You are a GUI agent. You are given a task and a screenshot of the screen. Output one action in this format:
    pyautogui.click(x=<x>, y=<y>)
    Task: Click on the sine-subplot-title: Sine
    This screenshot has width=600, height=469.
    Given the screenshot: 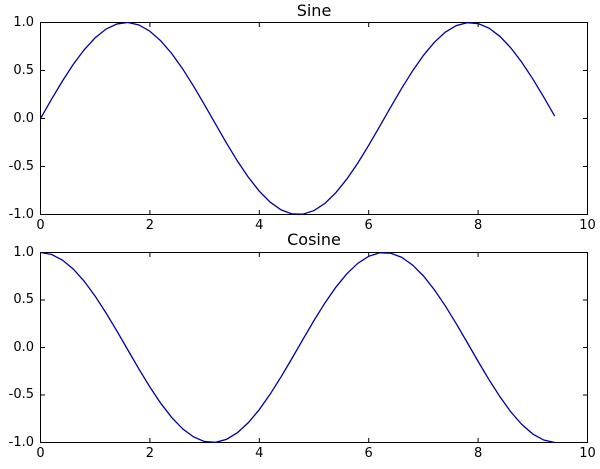 What is the action you would take?
    pyautogui.click(x=314, y=10)
    